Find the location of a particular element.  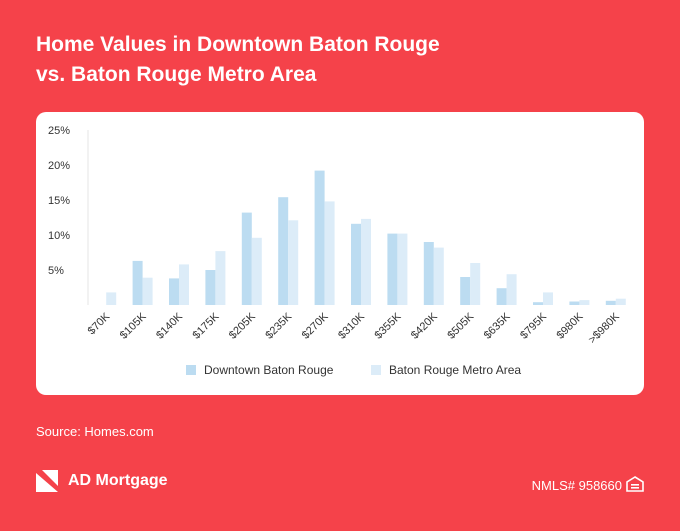

chart-title-line1: Home Values in Downtown Baton Rouge is located at coordinates (238, 44).